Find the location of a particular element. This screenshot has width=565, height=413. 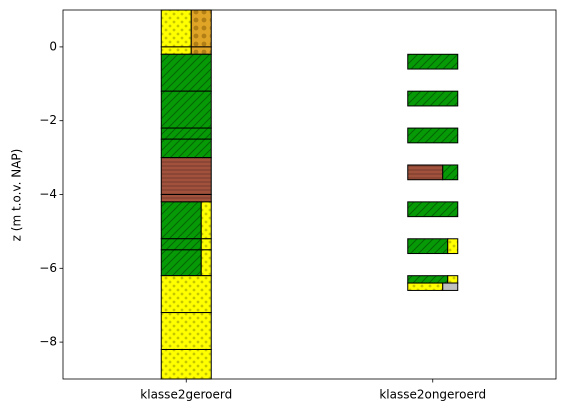

x-tick-label: klasse2ongeroerd is located at coordinates (432, 395).